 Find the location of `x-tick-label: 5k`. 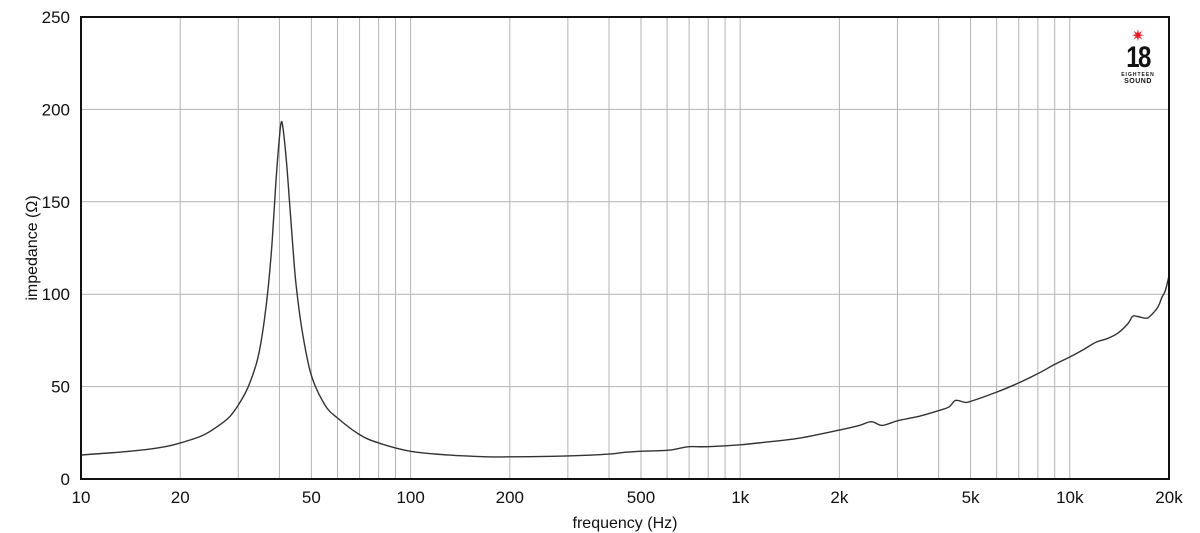

x-tick-label: 5k is located at coordinates (971, 497).